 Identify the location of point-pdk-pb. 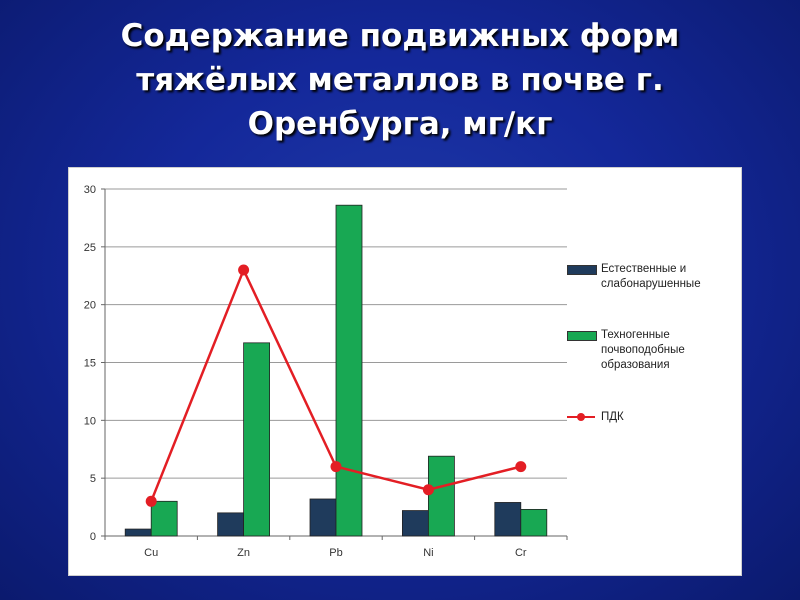
(336, 467).